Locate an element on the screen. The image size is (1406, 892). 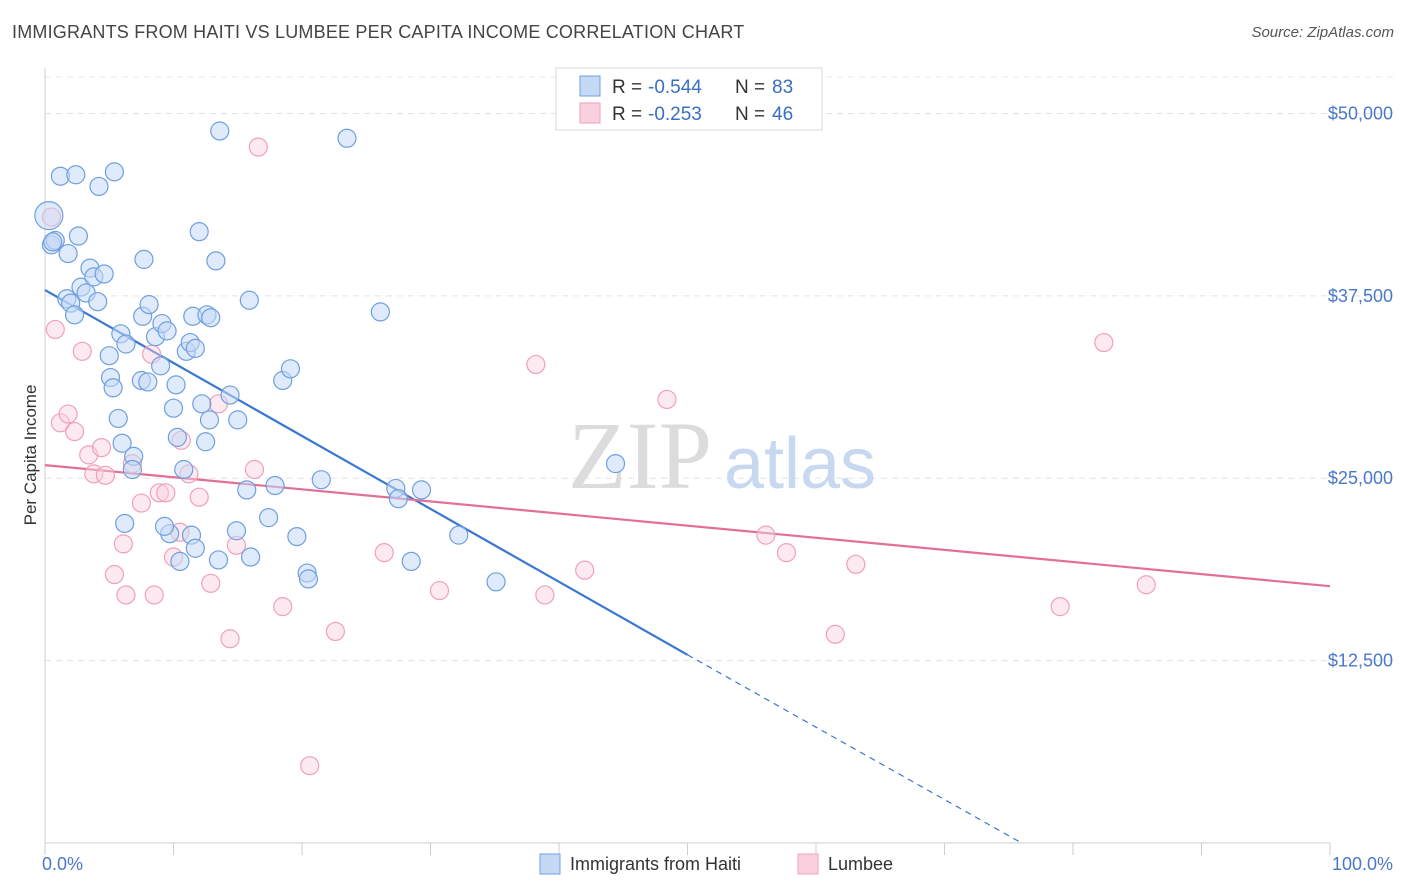
bottom-legend-label-haiti: Immigrants from Haiti is located at coordinates (655, 864).